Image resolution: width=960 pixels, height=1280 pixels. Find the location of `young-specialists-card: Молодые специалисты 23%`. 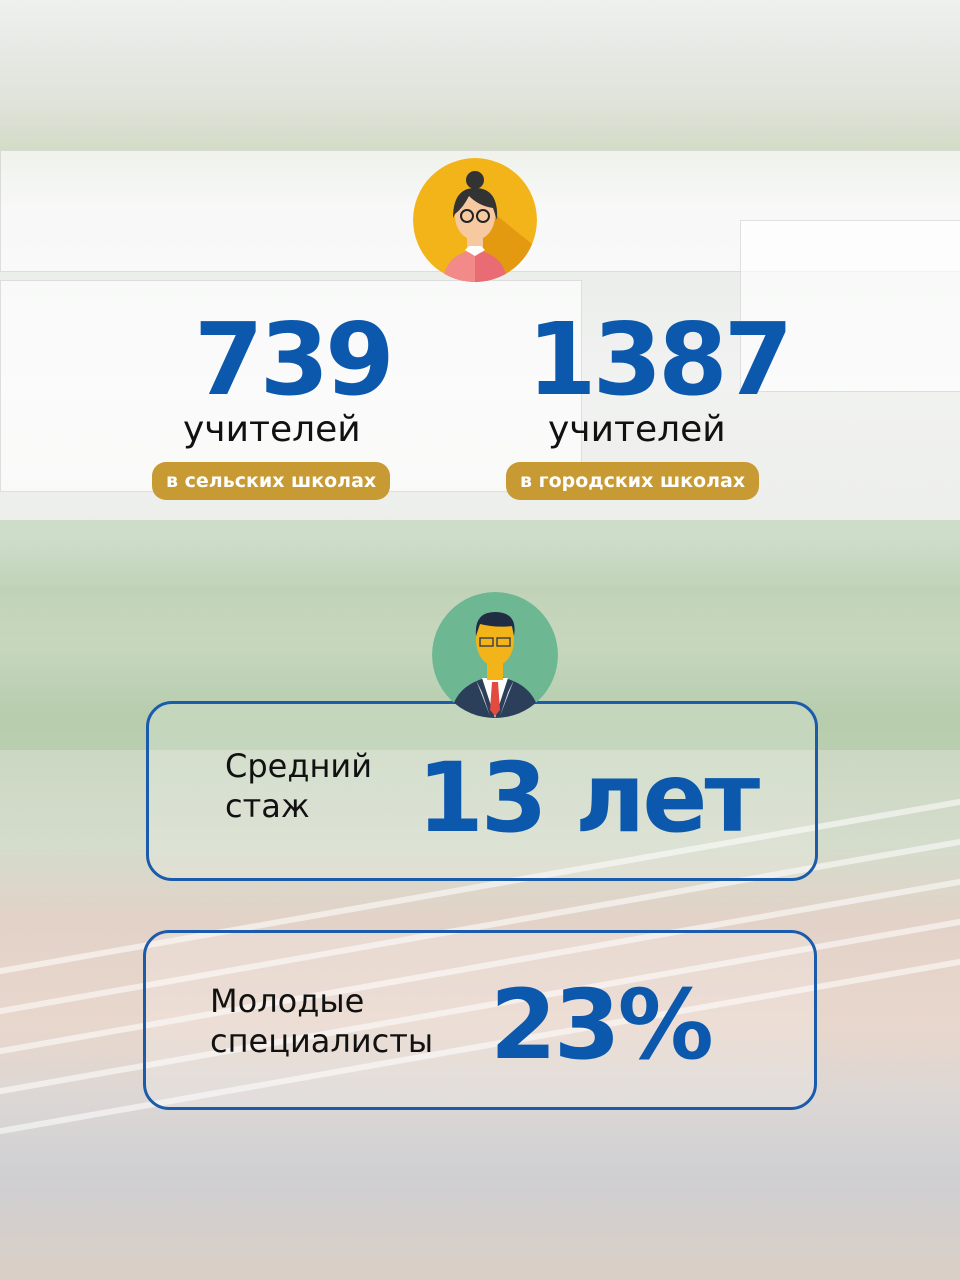

young-specialists-card: Молодые специалисты 23% is located at coordinates (480, 1020).